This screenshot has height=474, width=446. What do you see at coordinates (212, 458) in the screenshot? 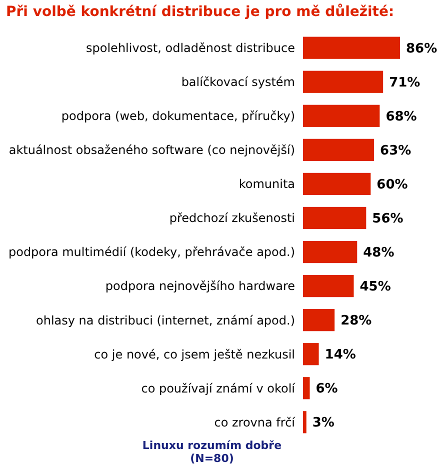
I see `text: (N=80)` at bounding box center [212, 458].